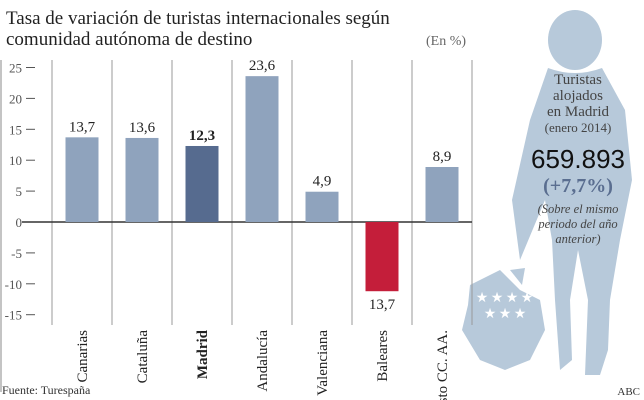 This screenshot has width=644, height=400. Describe the element at coordinates (46, 390) in the screenshot. I see `source: Fuente: Turespaña` at that location.